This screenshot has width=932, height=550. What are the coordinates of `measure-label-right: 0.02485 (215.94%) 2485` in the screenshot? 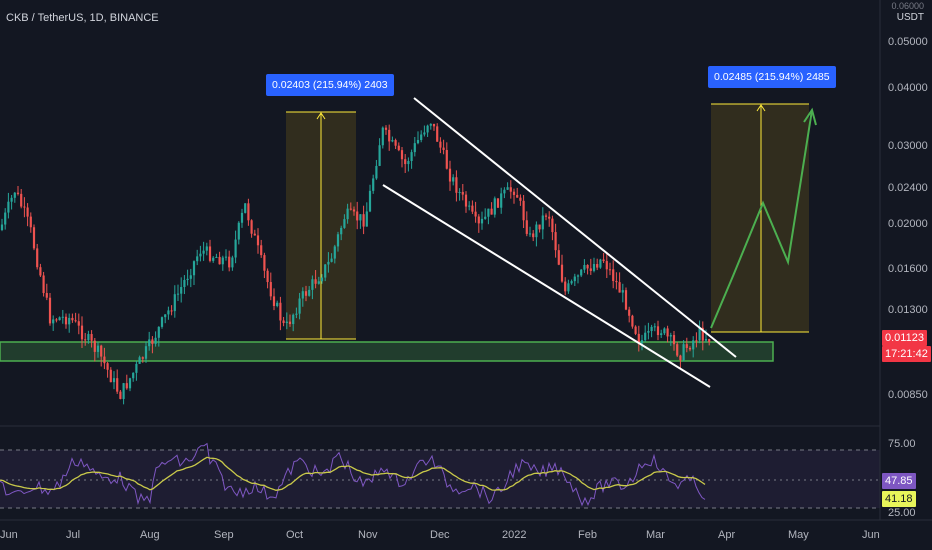 It's located at (772, 77).